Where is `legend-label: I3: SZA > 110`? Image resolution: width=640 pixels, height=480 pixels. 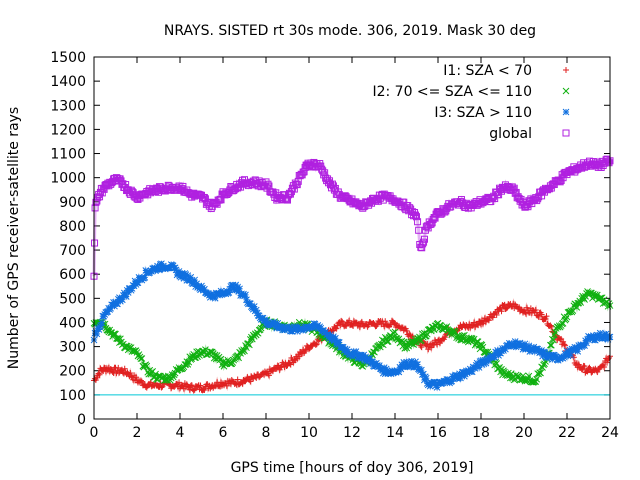 legend-label: I3: SZA > 110 is located at coordinates (483, 113).